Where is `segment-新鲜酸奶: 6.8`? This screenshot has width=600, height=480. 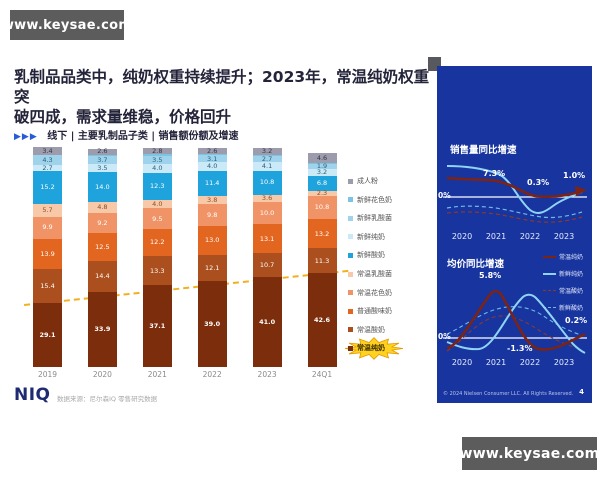
segment-新鲜酸奶: 6.8 is located at coordinates (322, 183).